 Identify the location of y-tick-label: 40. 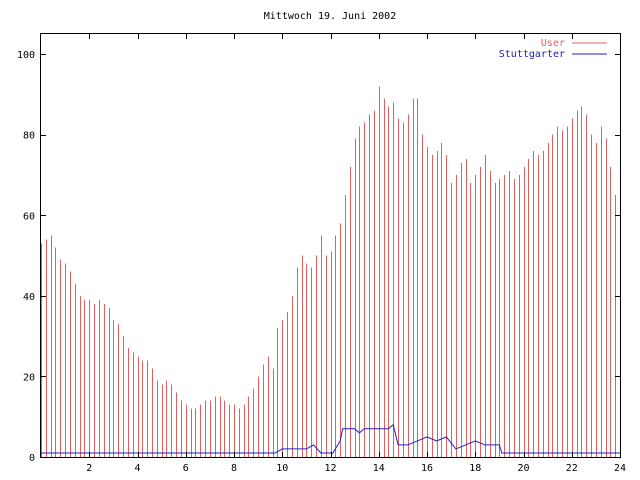
(29, 297).